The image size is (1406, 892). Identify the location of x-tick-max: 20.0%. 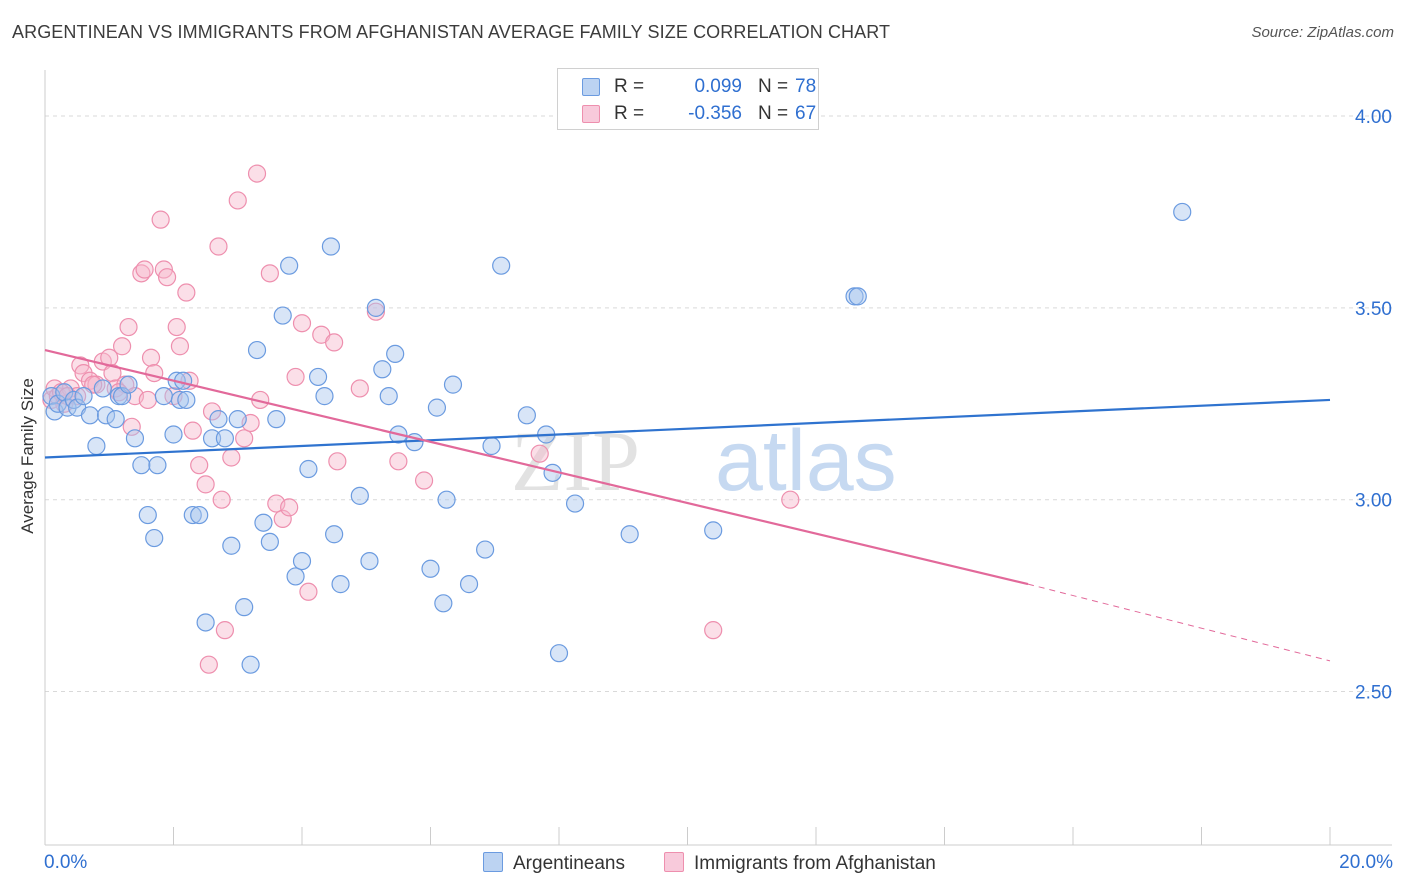
(1366, 862).